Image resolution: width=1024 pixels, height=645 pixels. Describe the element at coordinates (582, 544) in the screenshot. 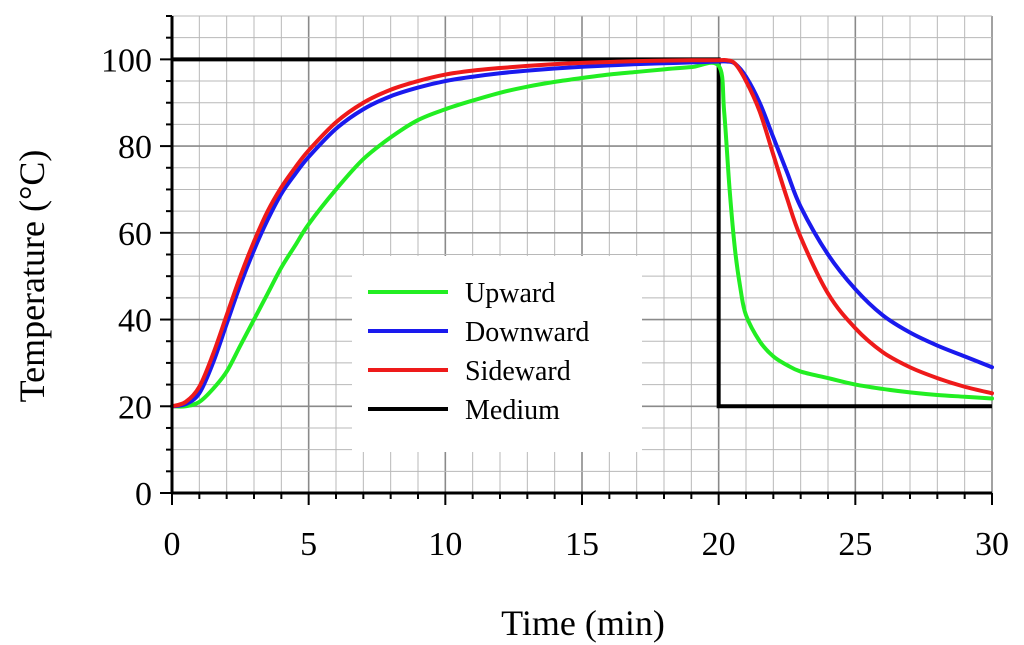

I see `x-tick-label: 15` at that location.